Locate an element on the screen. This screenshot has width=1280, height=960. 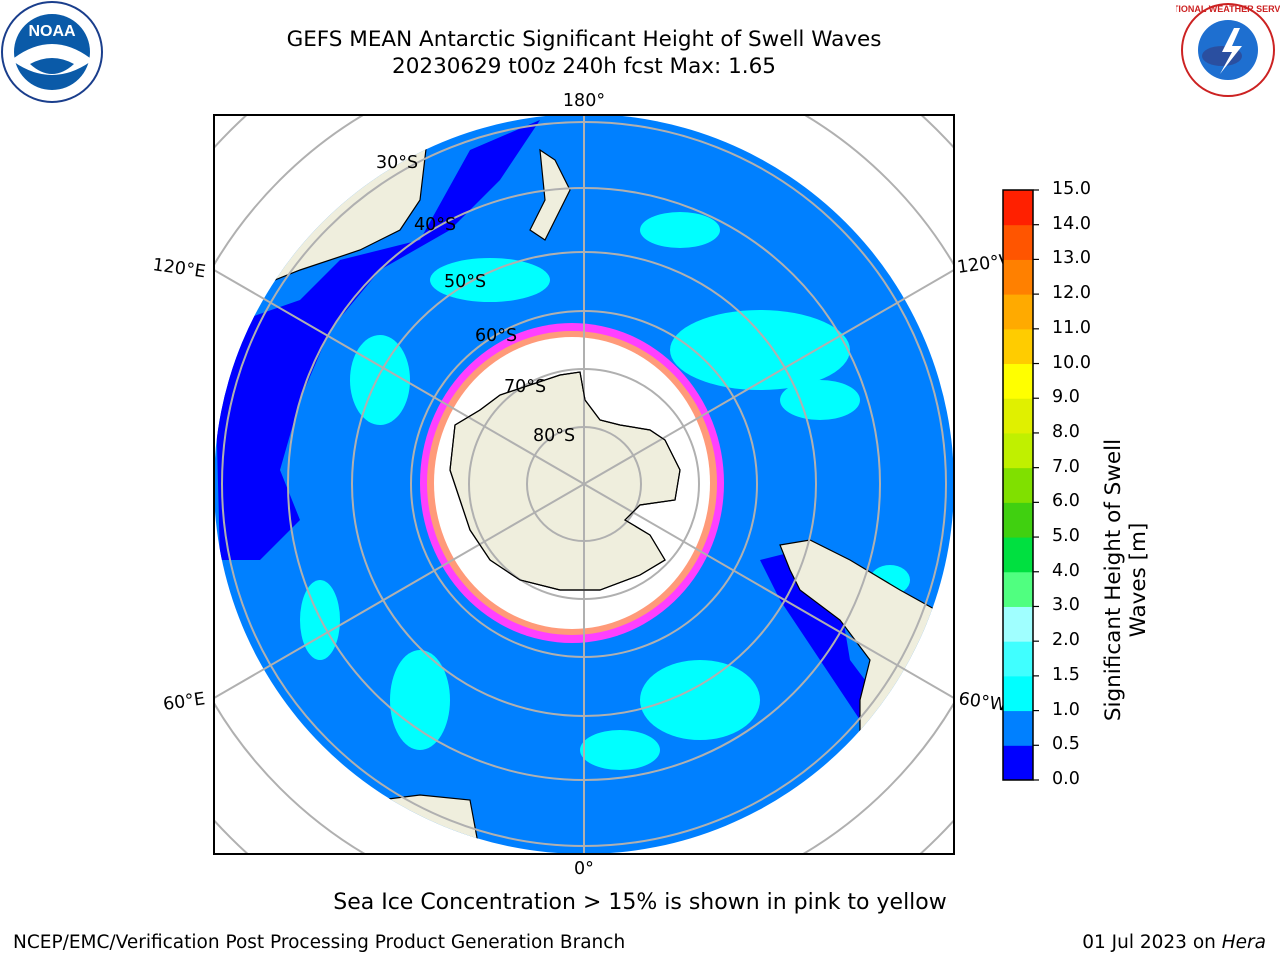
meridian-label-180: 180° is located at coordinates (584, 101).